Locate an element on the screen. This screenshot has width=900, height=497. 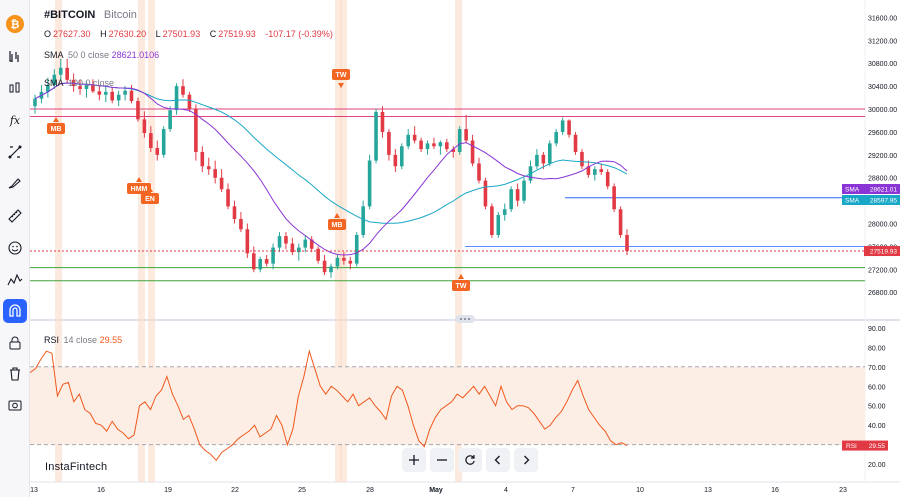
ruler-icon is located at coordinates (15, 216).